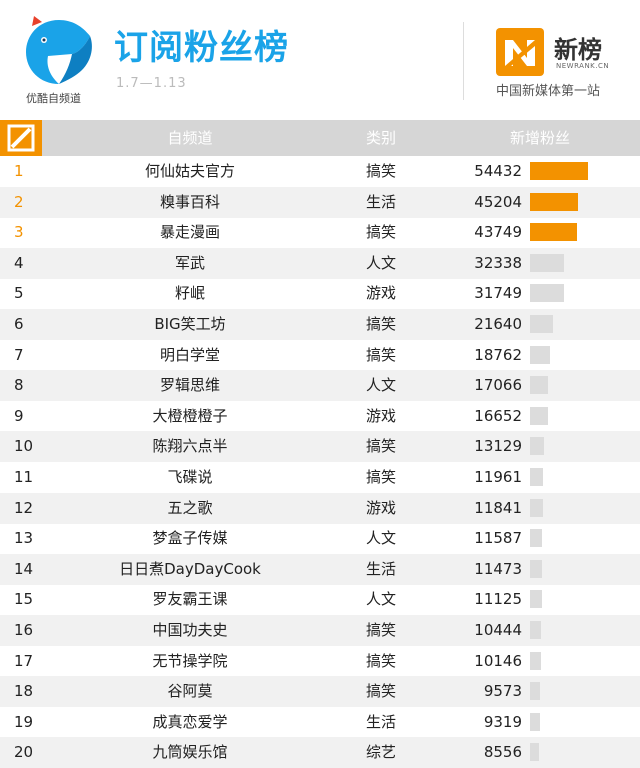 This screenshot has height=768, width=640. I want to click on youku-bird-logo-icon, so click(59, 50).